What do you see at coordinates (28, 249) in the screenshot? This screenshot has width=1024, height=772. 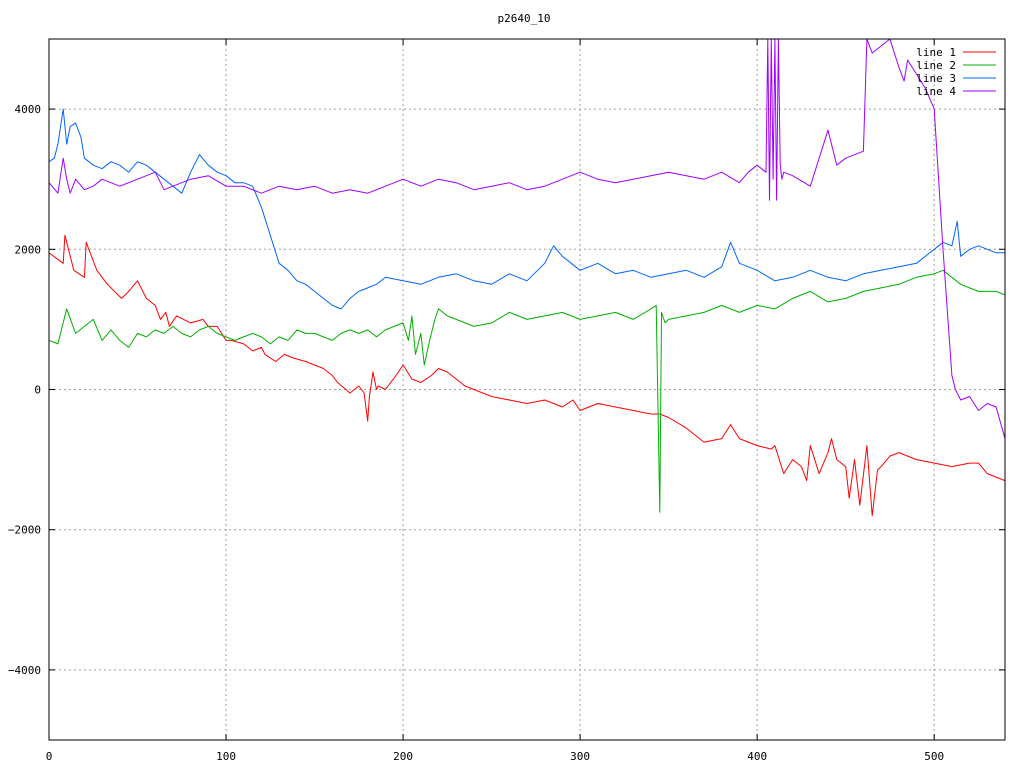 I see `y-tick-label: 2000` at bounding box center [28, 249].